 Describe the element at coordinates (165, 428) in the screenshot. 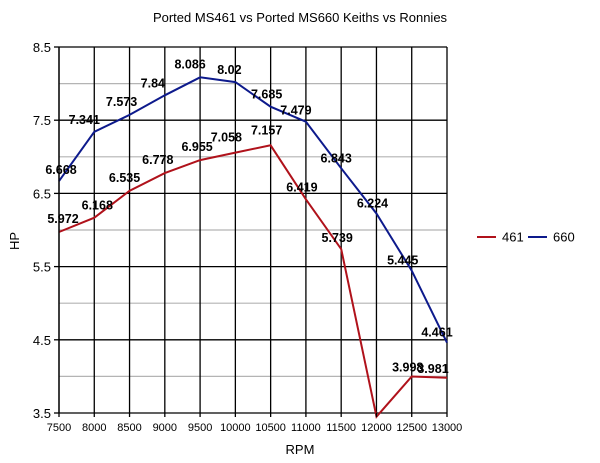

I see `x-tick-label: 9000` at that location.